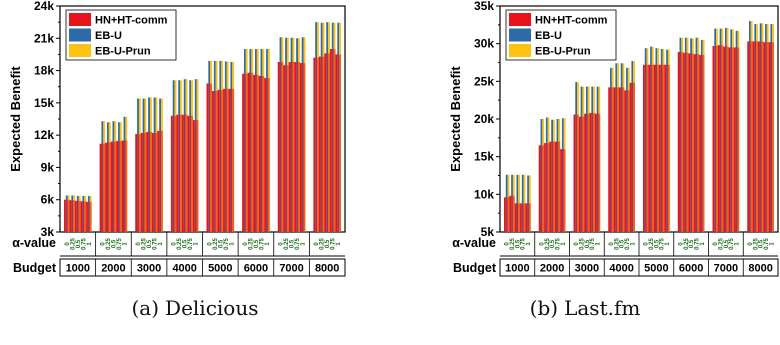 Image resolution: width=780 pixels, height=345 pixels. Describe the element at coordinates (145, 308) in the screenshot. I see `caption-label: (a)` at that location.